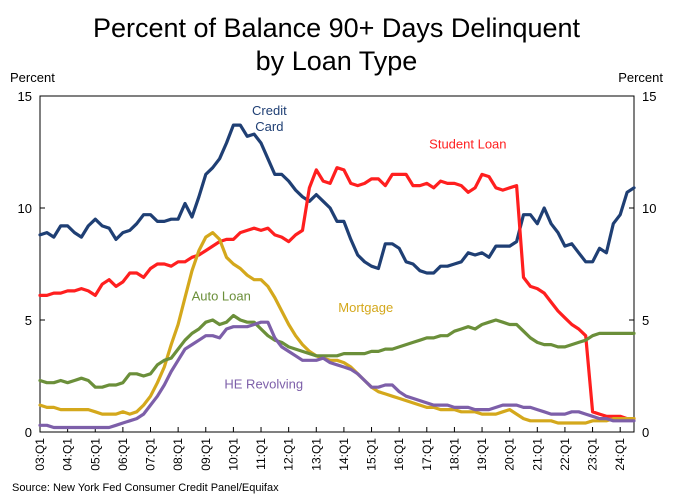 This screenshot has width=673, height=500. Describe the element at coordinates (178, 454) in the screenshot. I see `x-tick-label-5: 08:Q1` at that location.